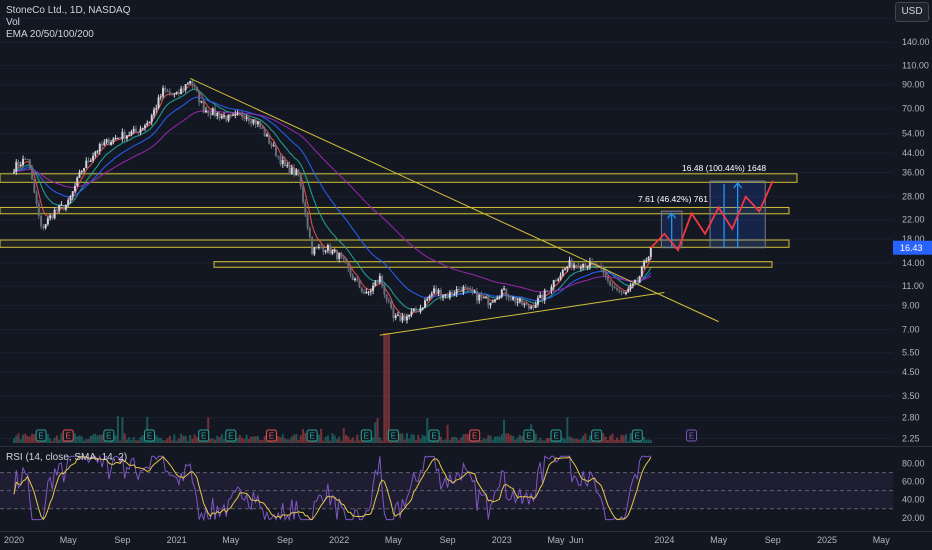 The image size is (932, 550). What do you see at coordinates (913, 109) in the screenshot?
I see `price-tick-label: 70.00` at bounding box center [913, 109].